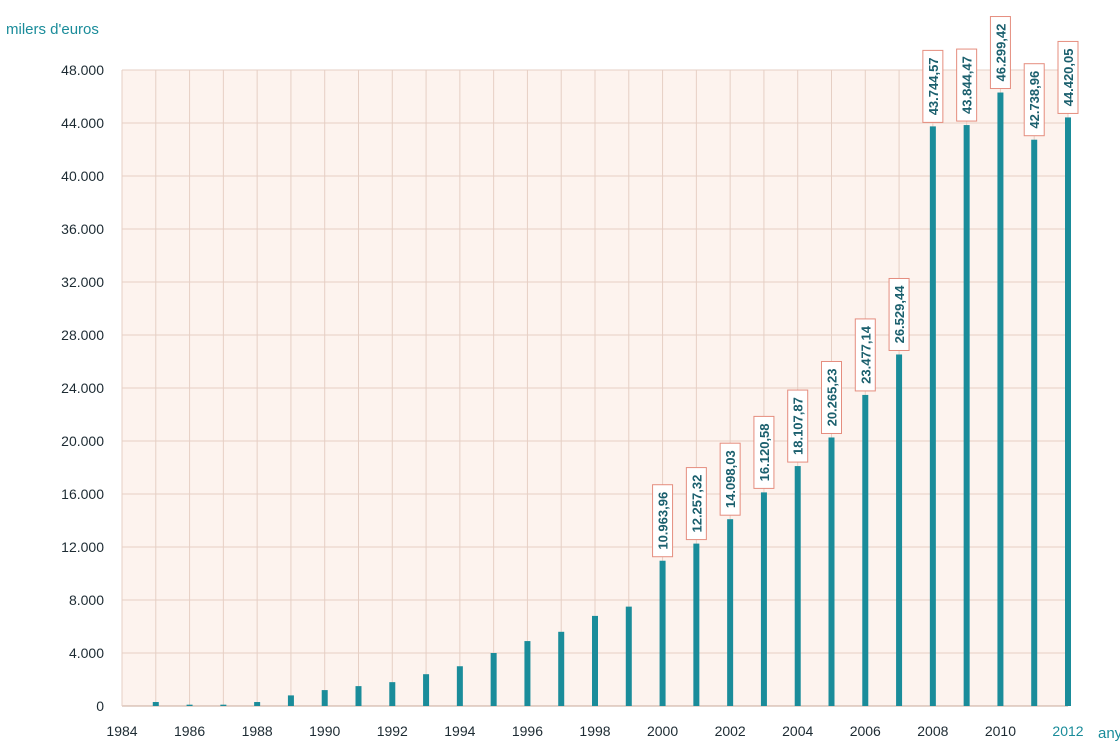 The width and height of the screenshot is (1120, 747). Describe the element at coordinates (730, 612) in the screenshot. I see `bar-2002` at that location.